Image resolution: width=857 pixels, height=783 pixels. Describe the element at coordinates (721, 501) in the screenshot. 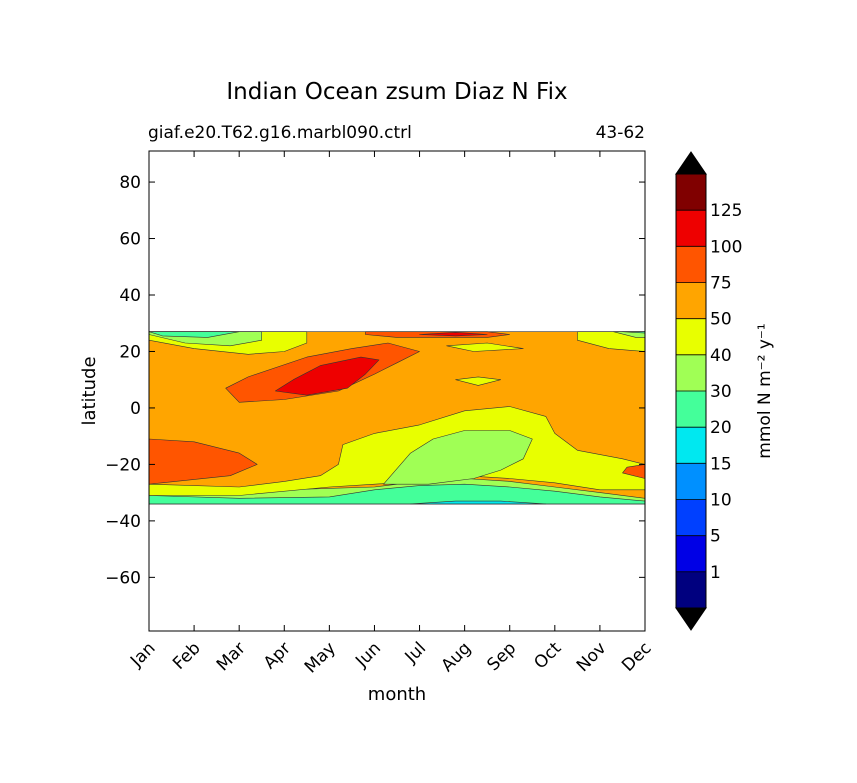

I see `colorbar-tick-label: 10` at that location.